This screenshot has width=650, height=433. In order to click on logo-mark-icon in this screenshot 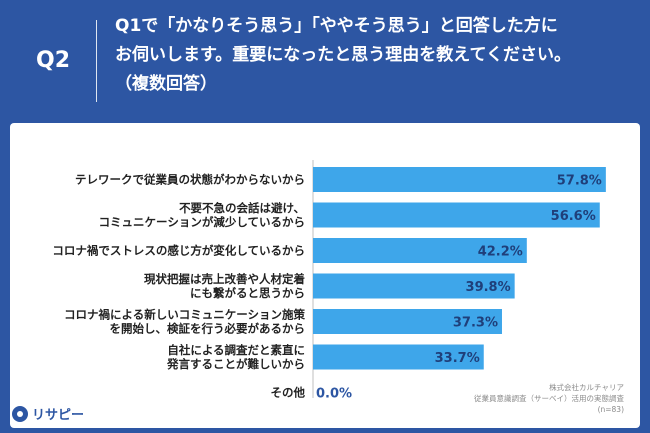, I will do `click(20, 413)`.